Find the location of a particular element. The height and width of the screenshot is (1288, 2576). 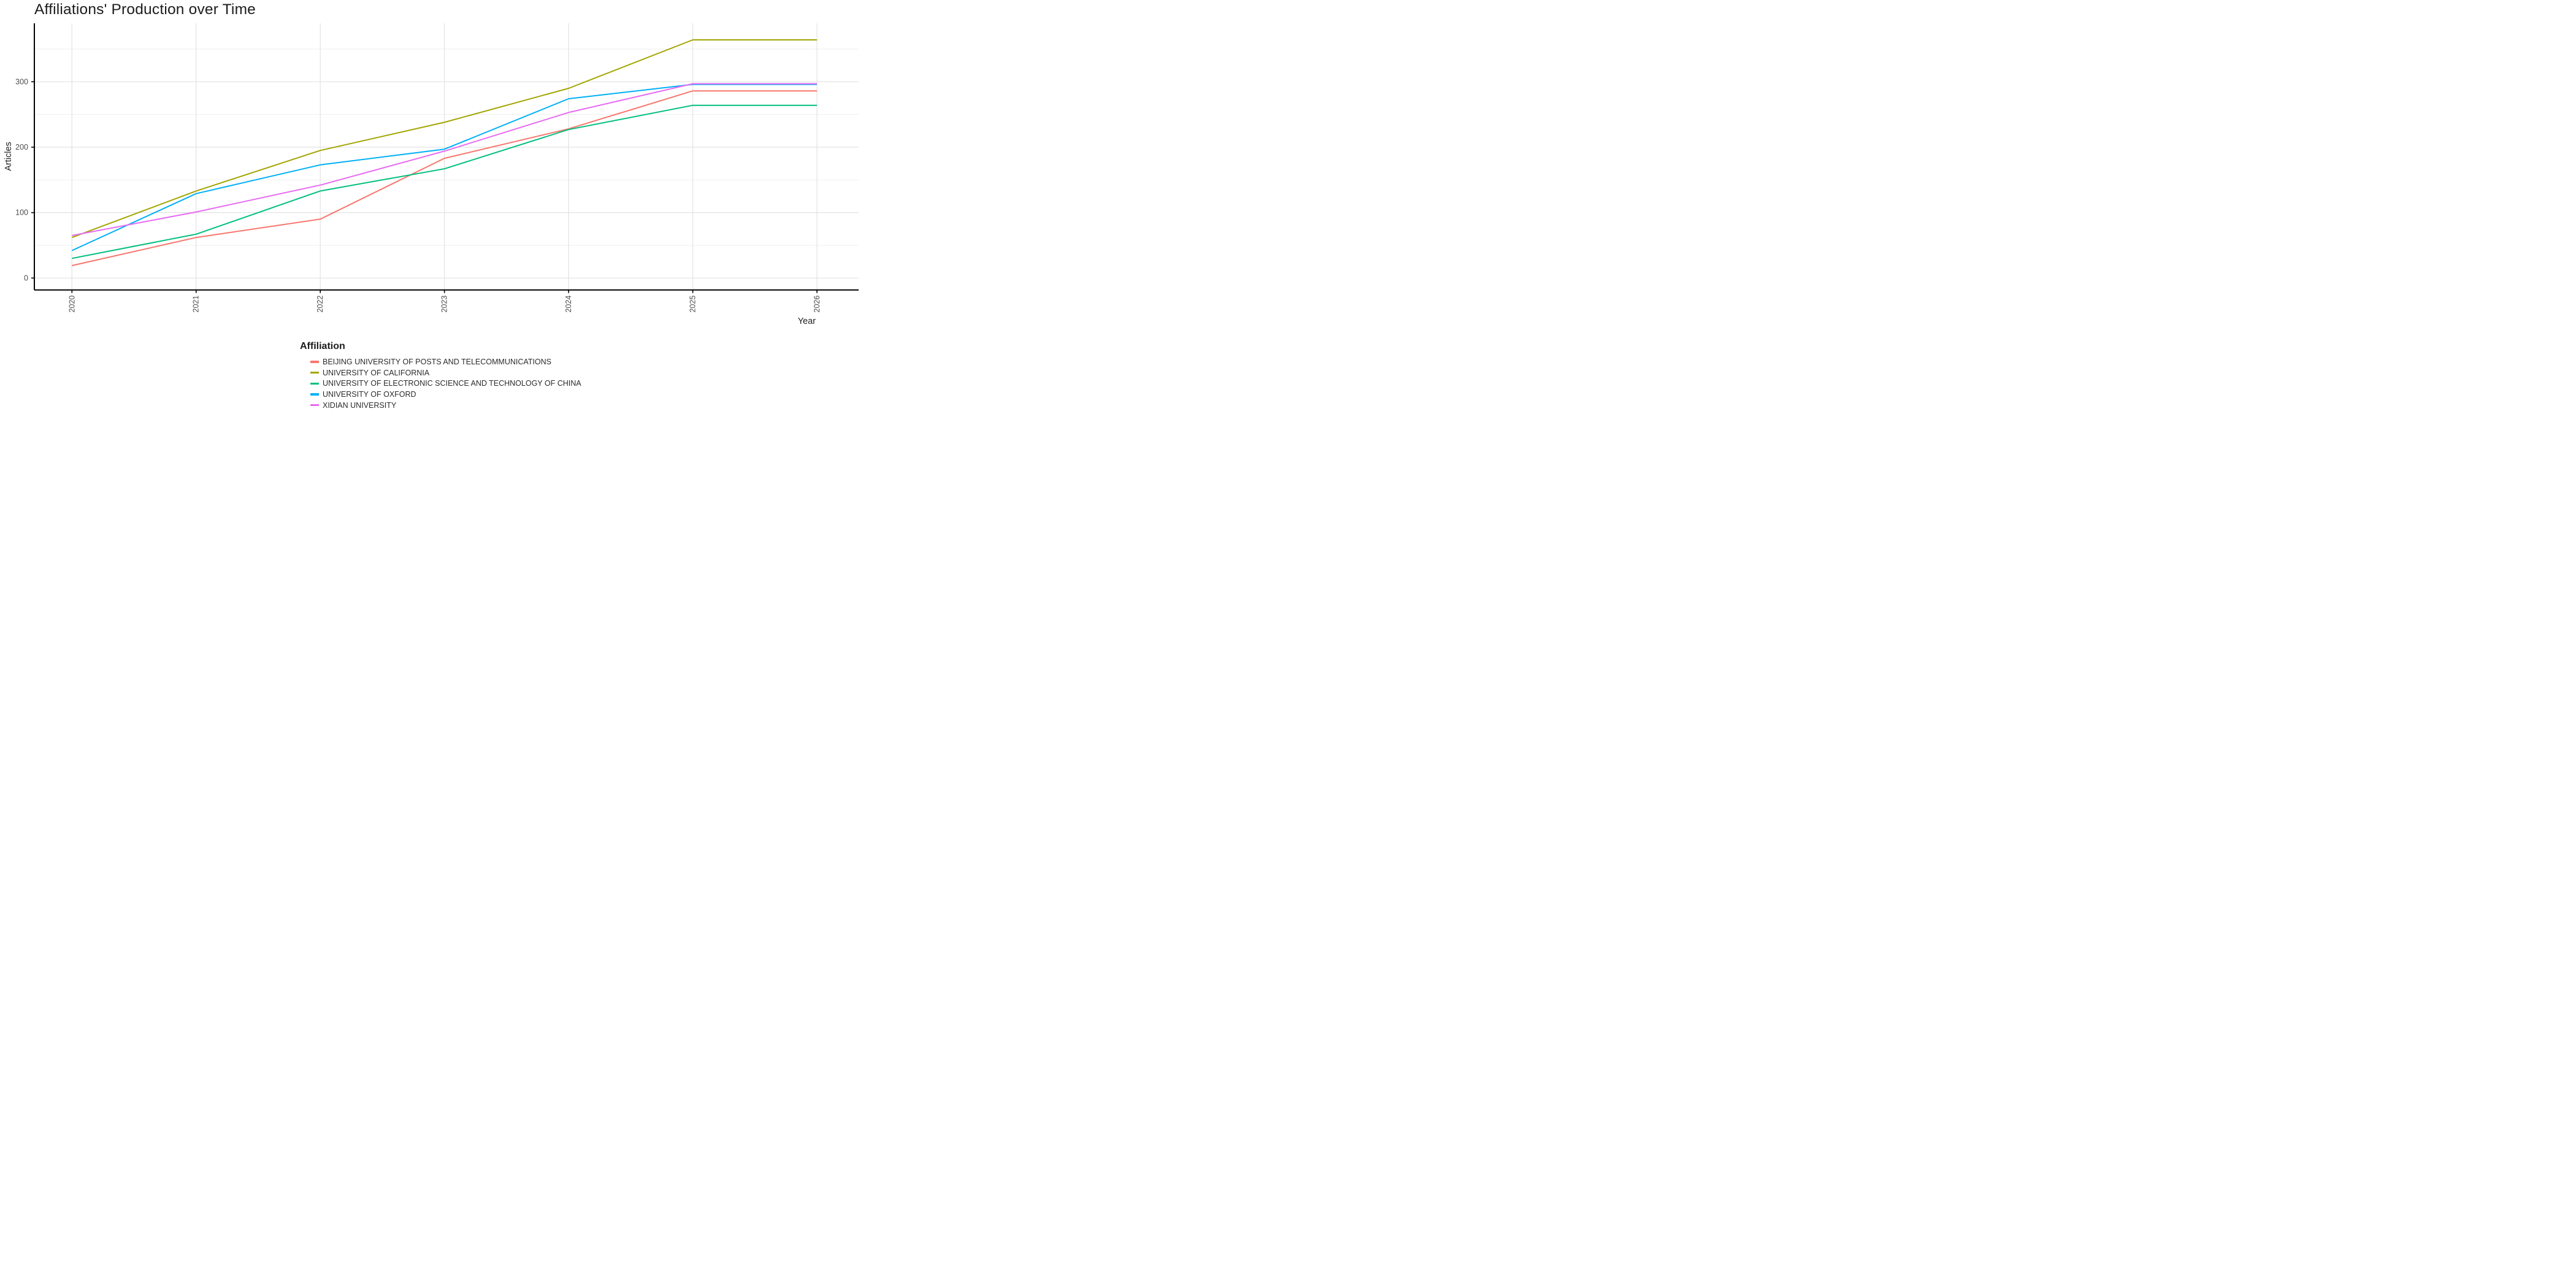

x-axis-title: Year is located at coordinates (807, 321).